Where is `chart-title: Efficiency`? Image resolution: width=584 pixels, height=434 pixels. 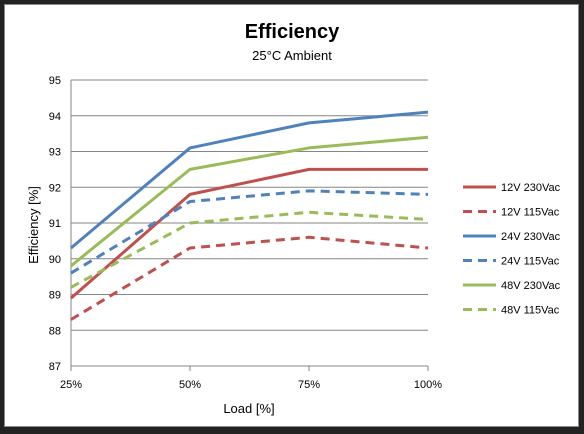
chart-title: Efficiency is located at coordinates (292, 32).